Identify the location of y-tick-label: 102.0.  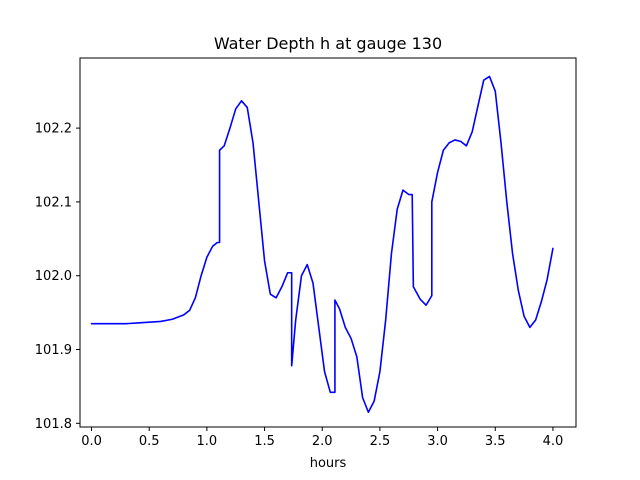
(53, 276).